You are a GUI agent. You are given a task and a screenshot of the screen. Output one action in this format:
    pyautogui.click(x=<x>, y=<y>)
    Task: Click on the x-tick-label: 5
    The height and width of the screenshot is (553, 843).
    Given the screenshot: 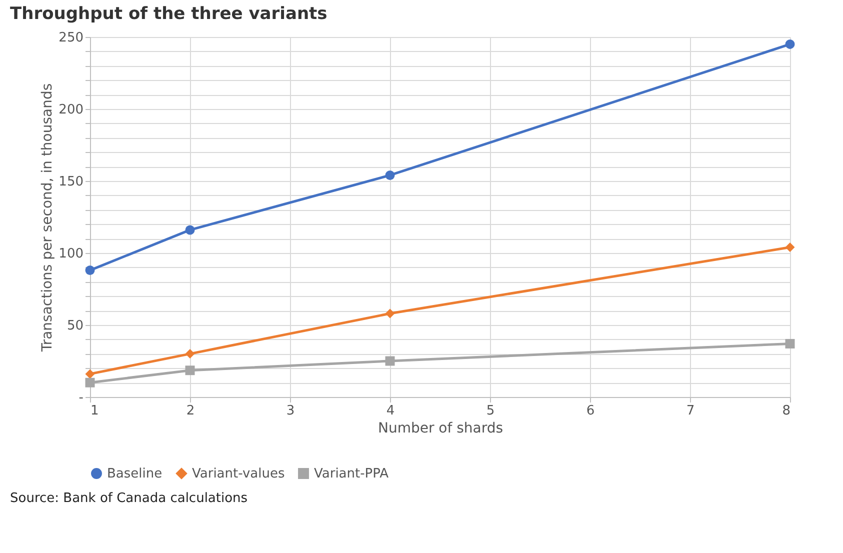 What is the action you would take?
    pyautogui.click(x=490, y=411)
    